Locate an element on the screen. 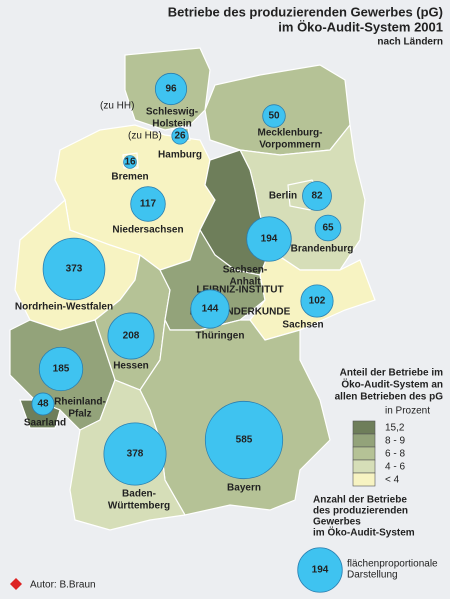  subtitle: nach Ländern is located at coordinates (410, 42).